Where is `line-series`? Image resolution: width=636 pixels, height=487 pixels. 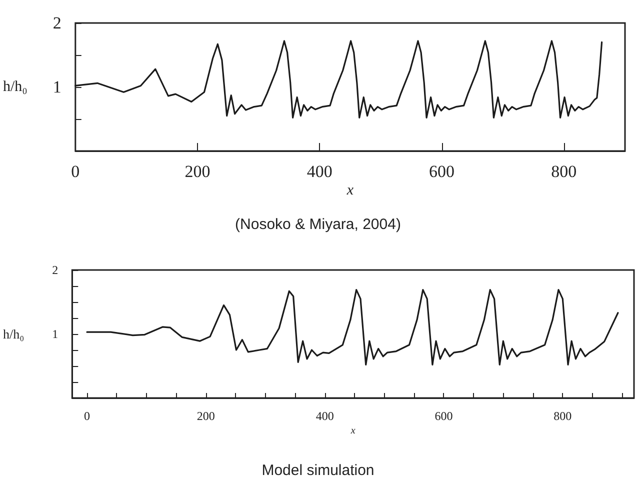 line-series is located at coordinates (352, 327).